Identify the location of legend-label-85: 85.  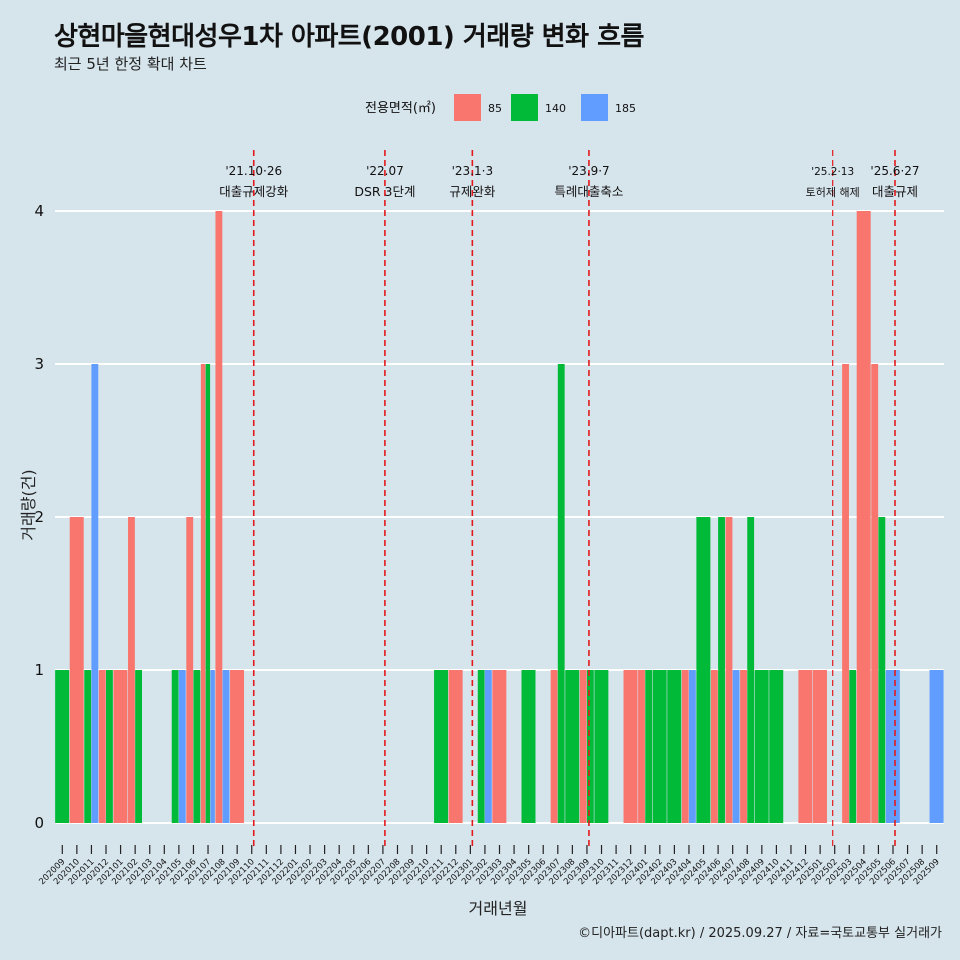
(495, 108).